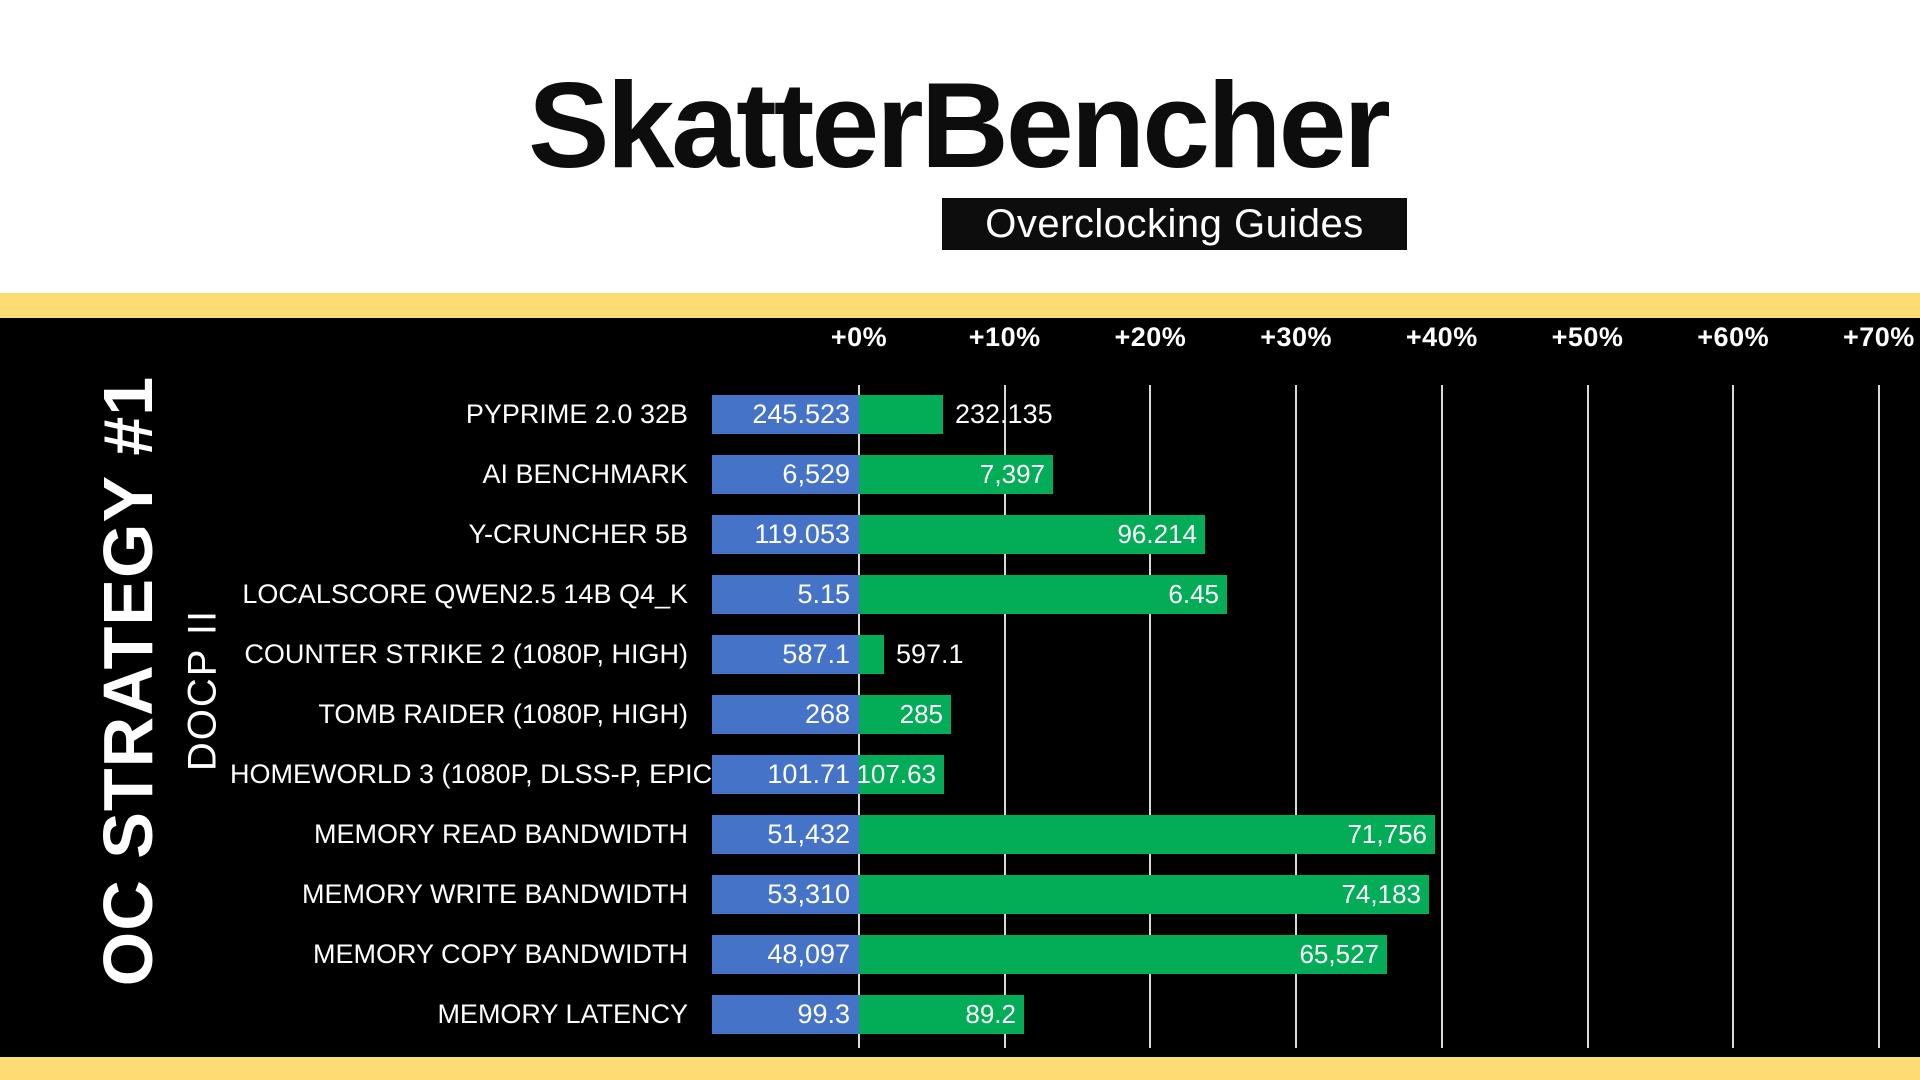 The height and width of the screenshot is (1080, 1920). I want to click on baseline-bar: 245.523, so click(785, 414).